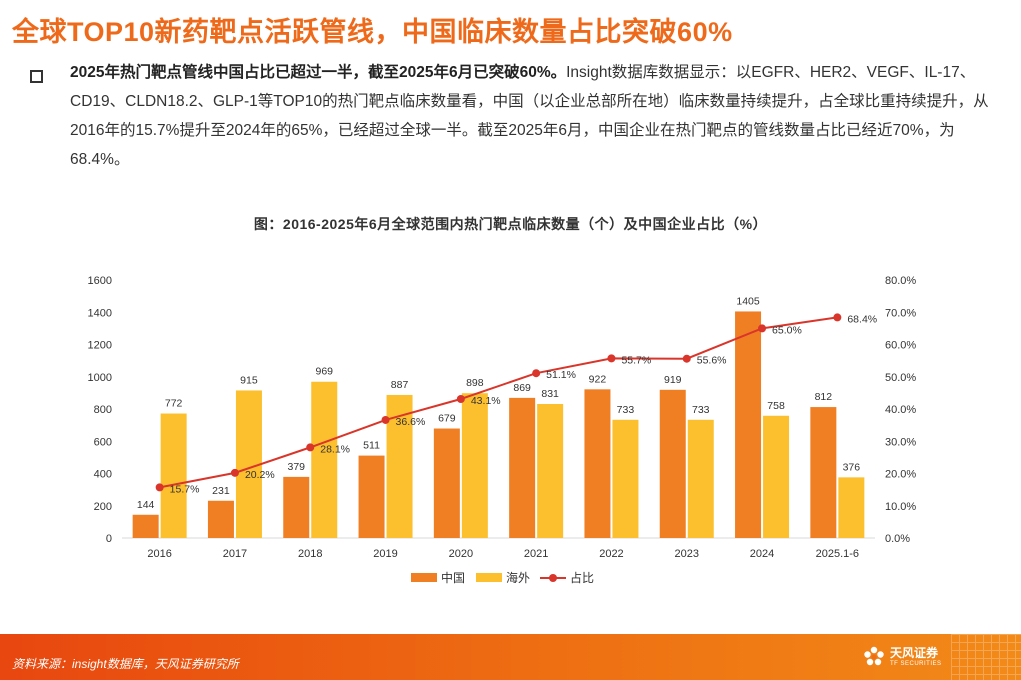  What do you see at coordinates (310, 447) in the screenshot?
I see `ratio-point-2018` at bounding box center [310, 447].